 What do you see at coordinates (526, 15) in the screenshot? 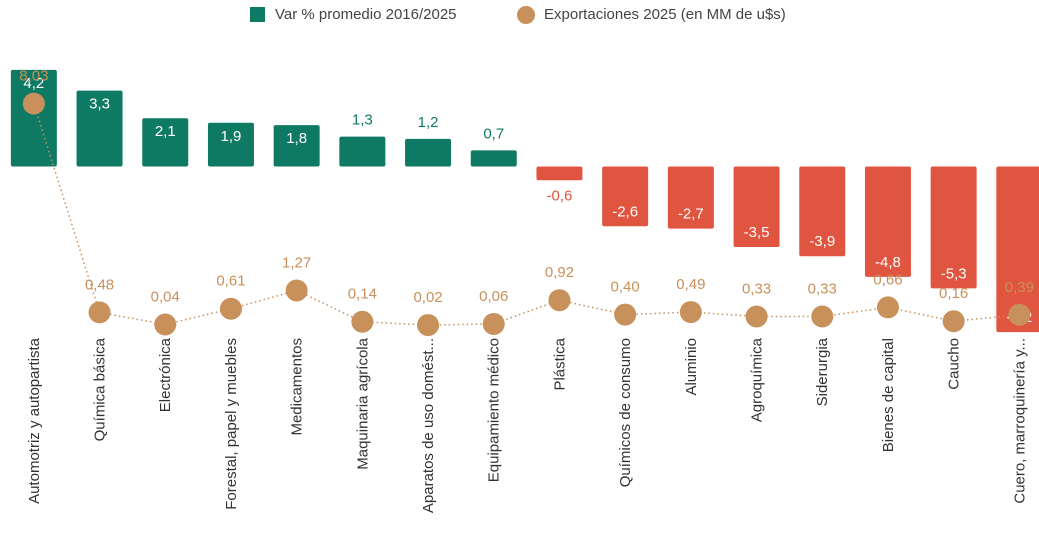
I see `legend-swatch-line` at bounding box center [526, 15].